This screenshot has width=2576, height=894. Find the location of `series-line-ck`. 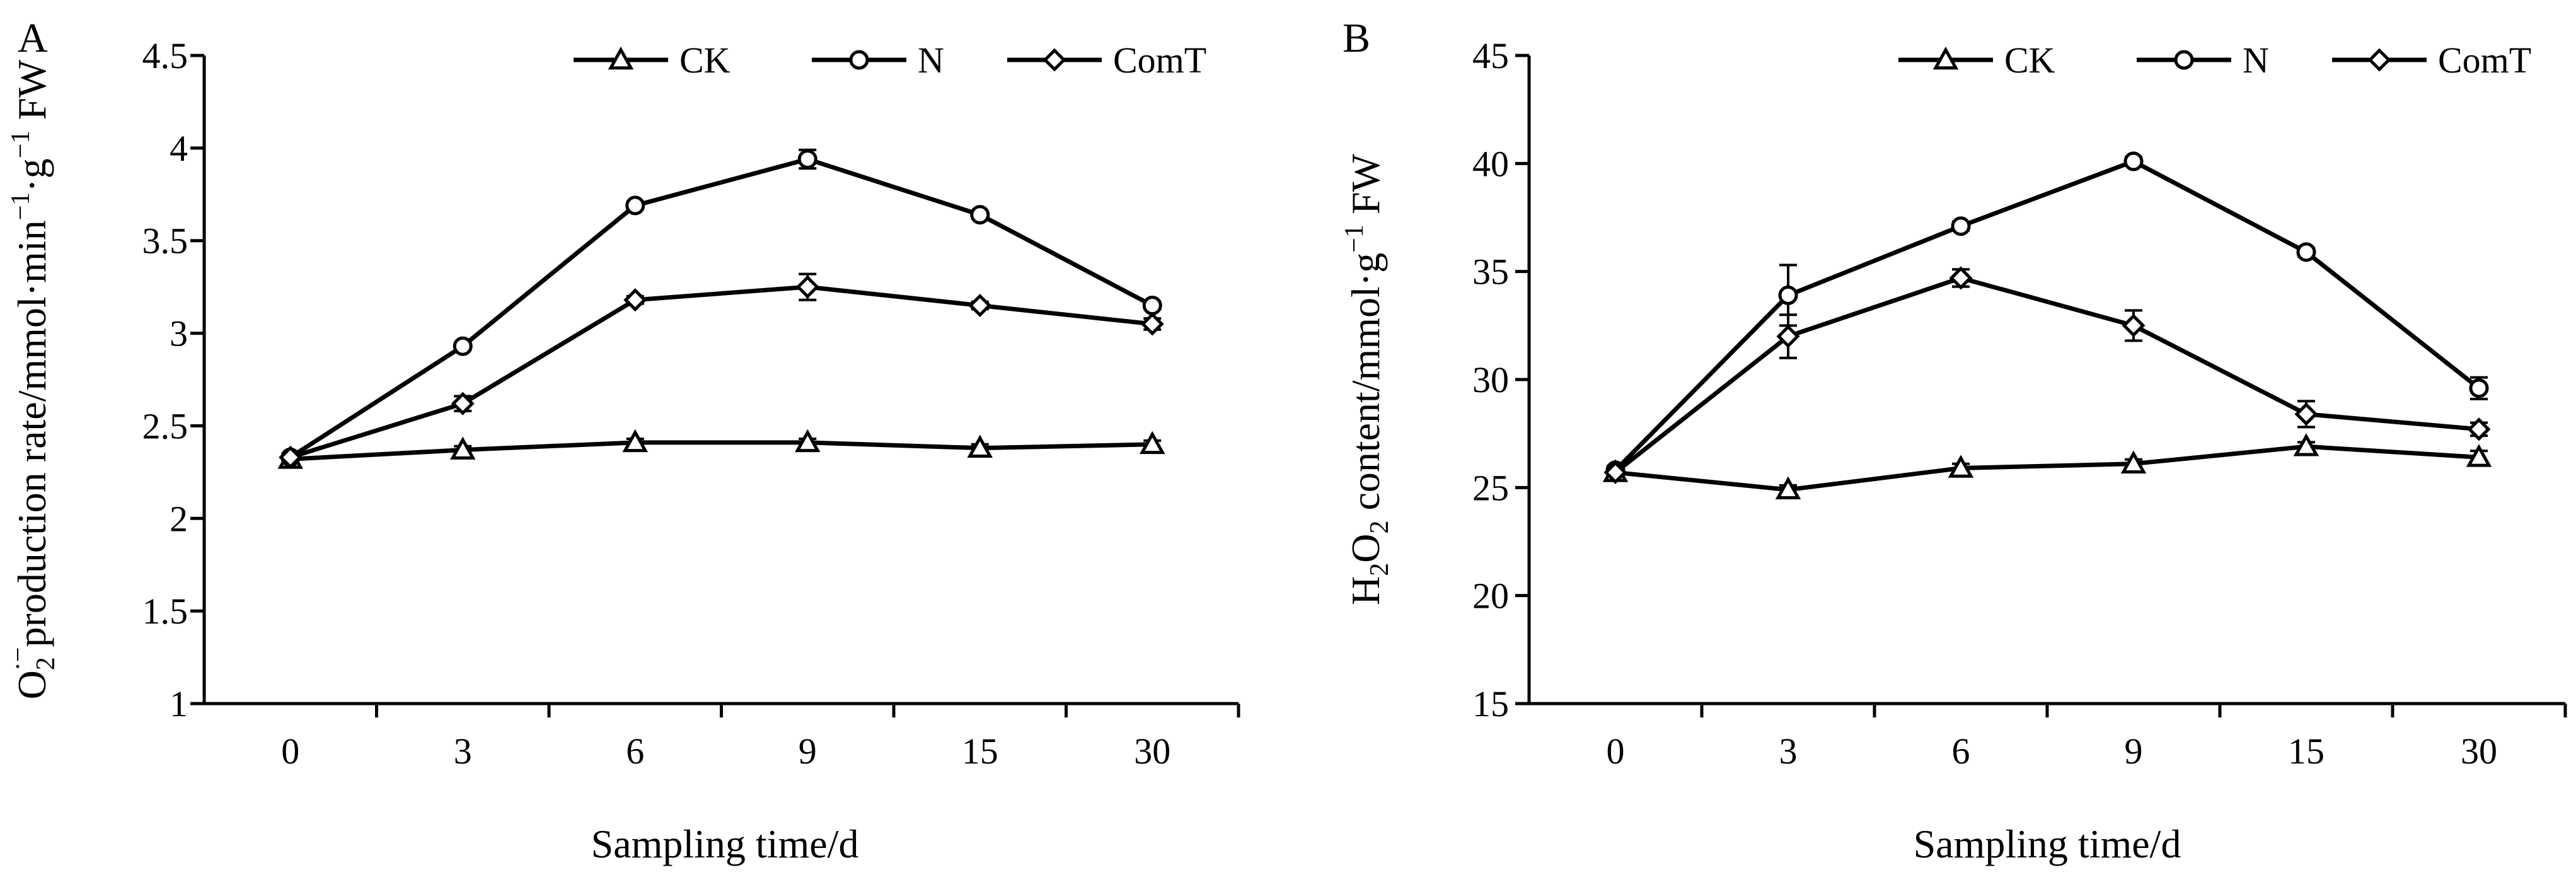

series-line-ck is located at coordinates (721, 451).